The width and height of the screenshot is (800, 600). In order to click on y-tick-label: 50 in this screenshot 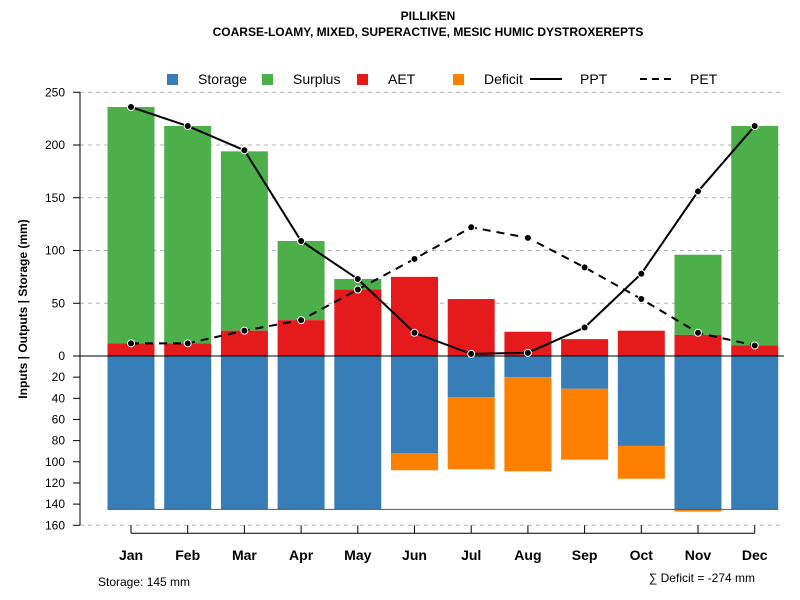, I will do `click(59, 303)`.